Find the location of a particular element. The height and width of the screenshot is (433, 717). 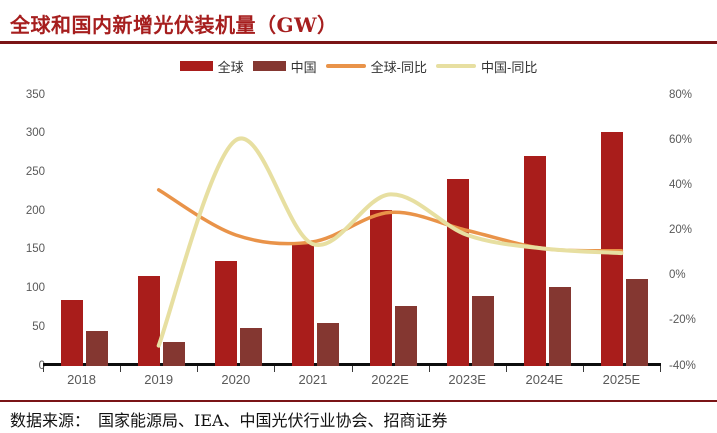

y-axis-left-label: 150 is located at coordinates (35, 249).